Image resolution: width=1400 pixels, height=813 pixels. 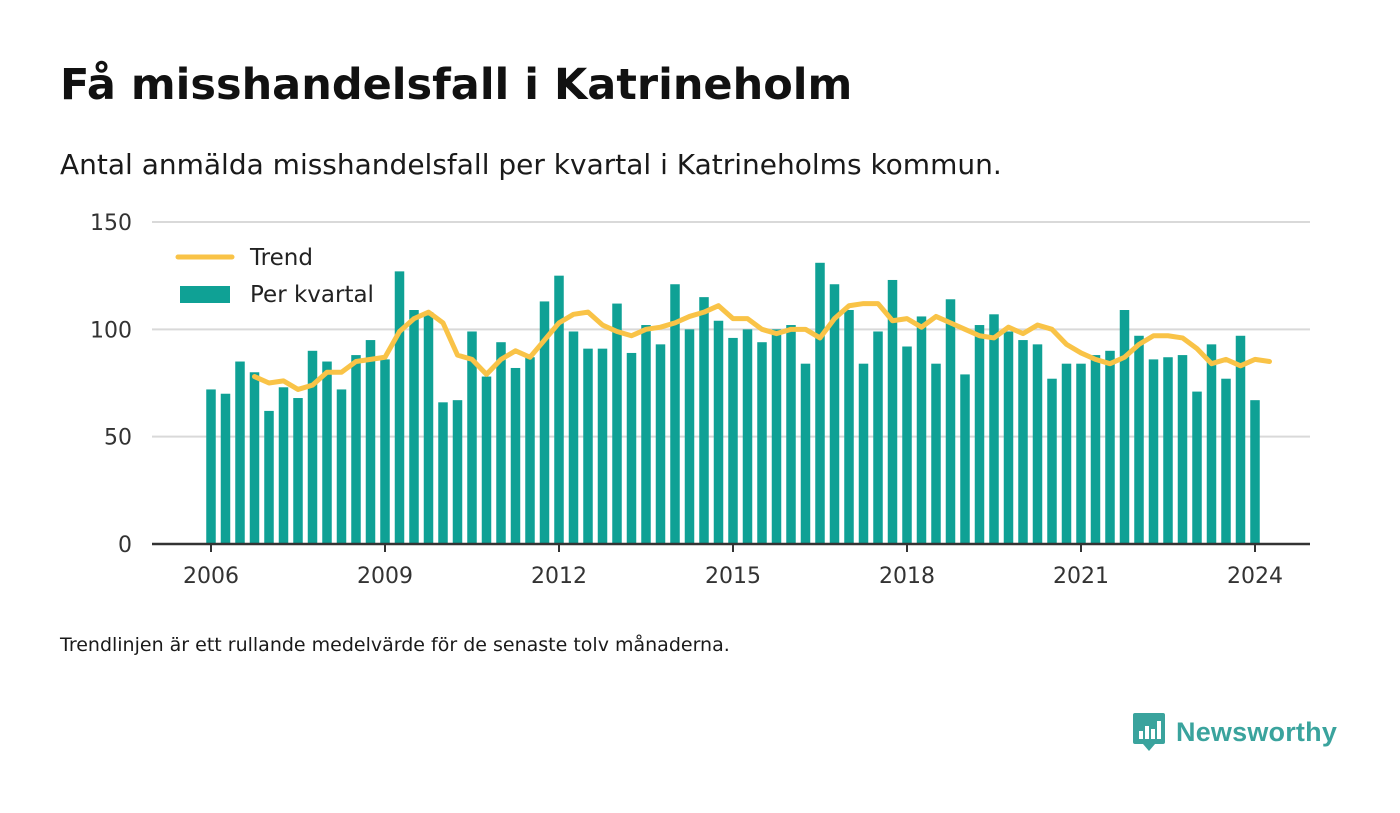 I want to click on x-tick-label: 2018, so click(x=907, y=576).